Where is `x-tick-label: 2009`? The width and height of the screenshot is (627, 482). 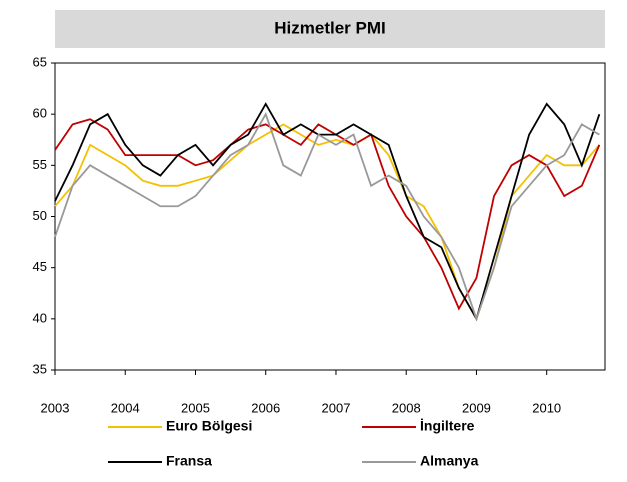
x-tick-label: 2009 is located at coordinates (476, 407).